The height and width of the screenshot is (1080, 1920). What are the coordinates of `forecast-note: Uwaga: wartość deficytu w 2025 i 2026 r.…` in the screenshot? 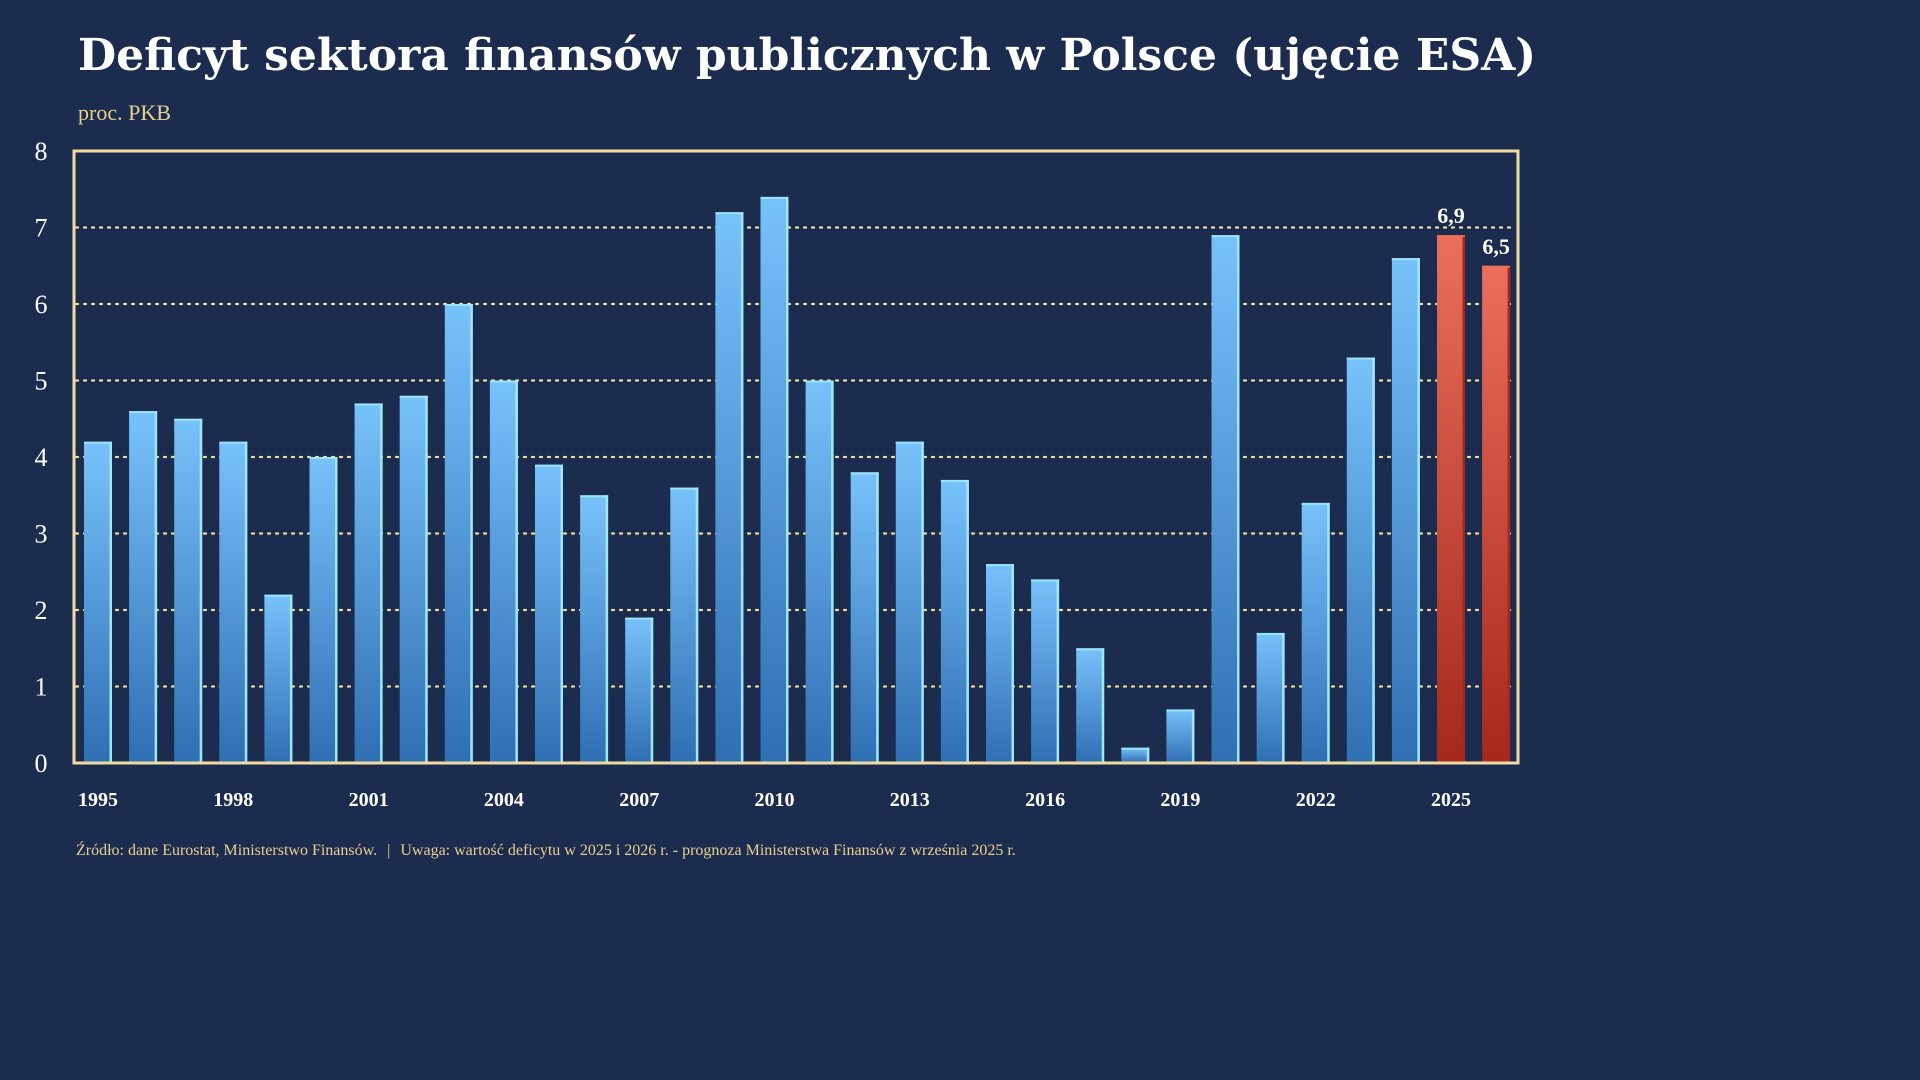 It's located at (708, 850).